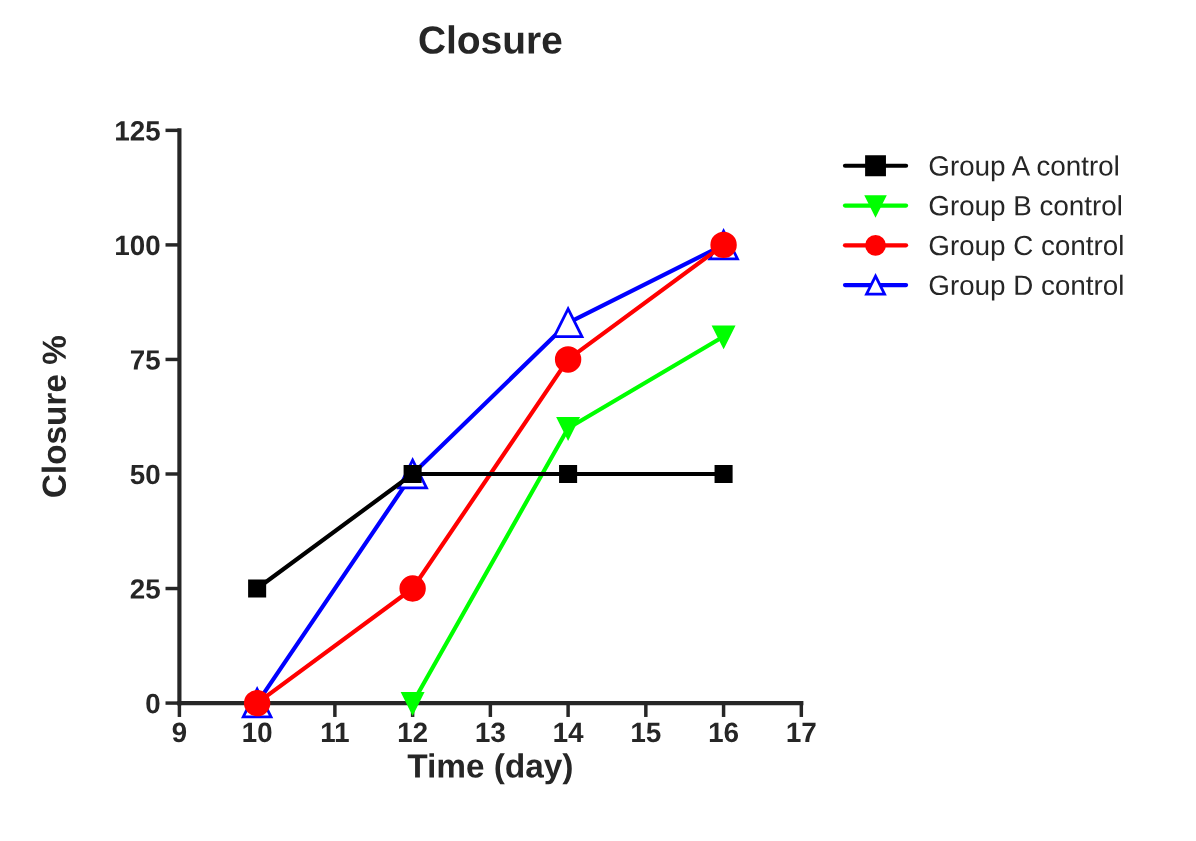  I want to click on legend-label: Group C control, so click(1026, 247).